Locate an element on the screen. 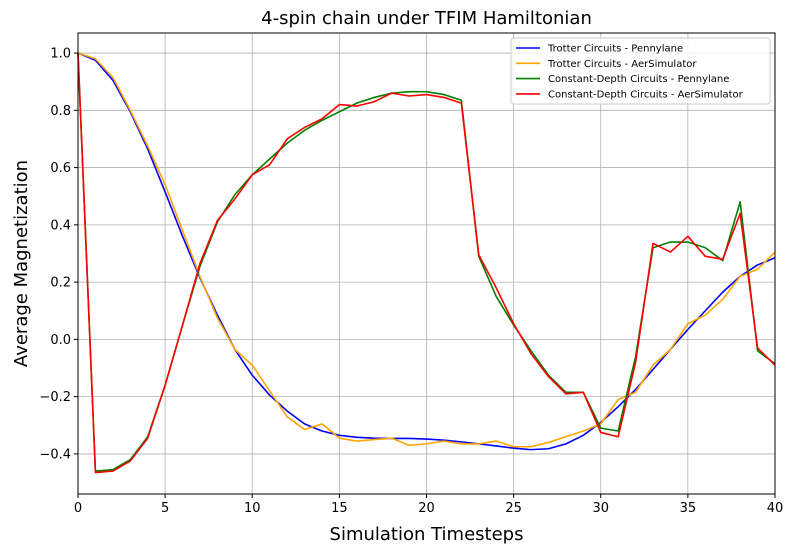  y-tick-label: 0.6 is located at coordinates (60, 168).